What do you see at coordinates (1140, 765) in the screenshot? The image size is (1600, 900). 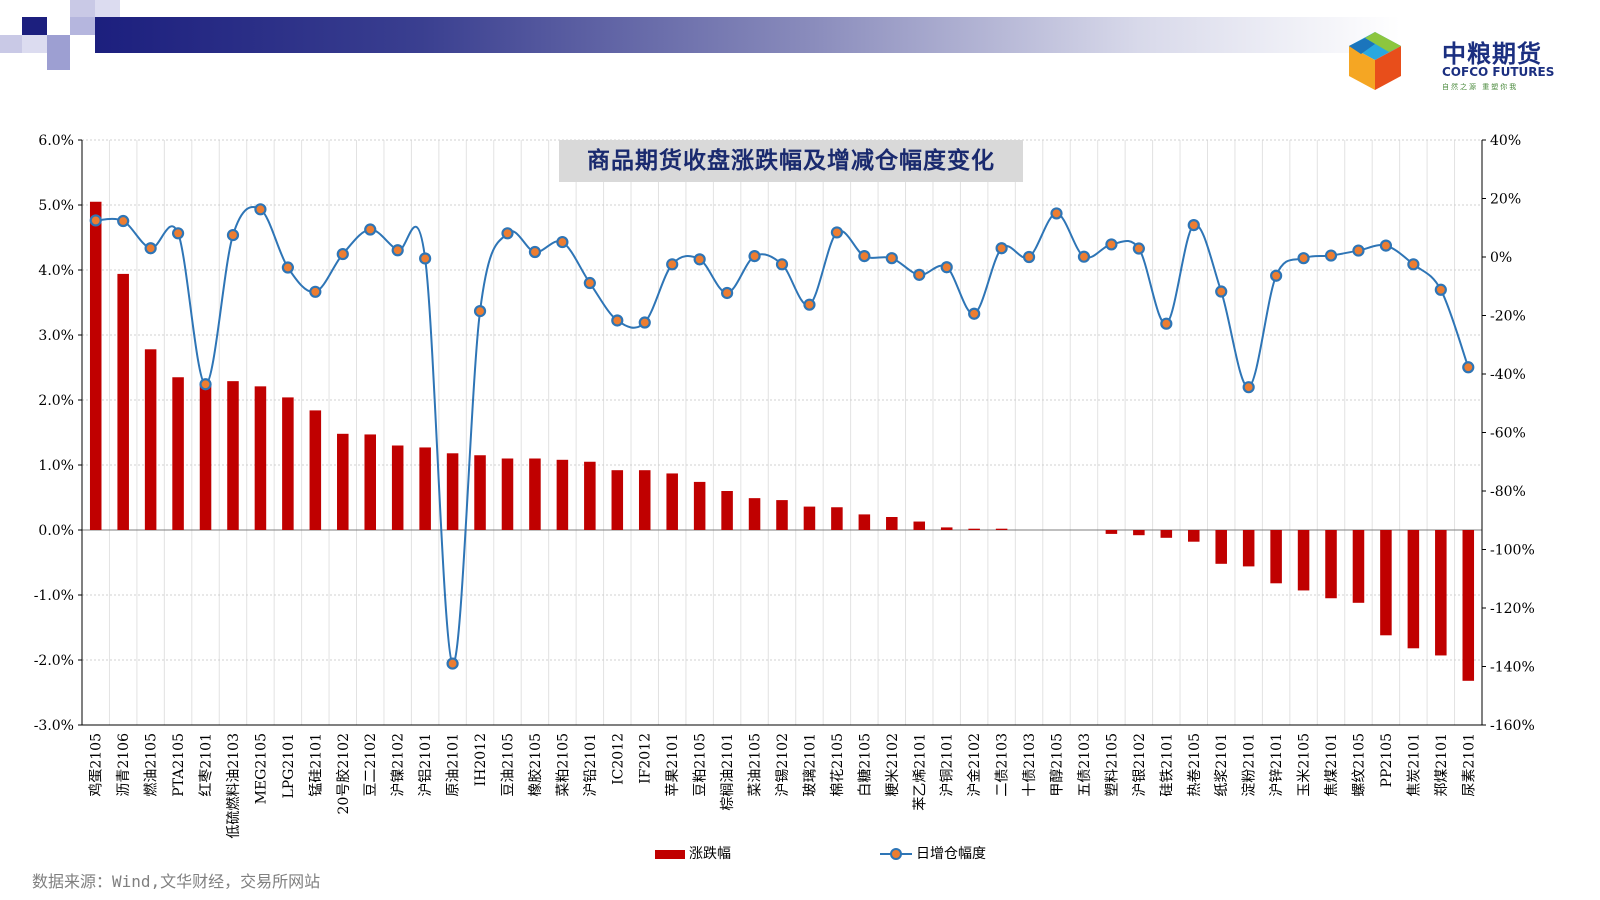 I see `category-label: 沪银2102` at bounding box center [1140, 765].